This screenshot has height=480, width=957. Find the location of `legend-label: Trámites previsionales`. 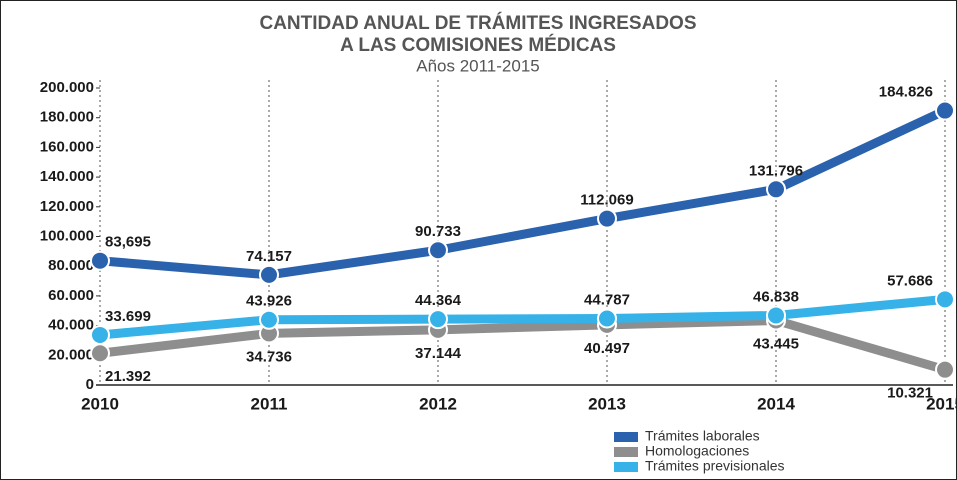

legend-label: Trámites previsionales is located at coordinates (715, 466).